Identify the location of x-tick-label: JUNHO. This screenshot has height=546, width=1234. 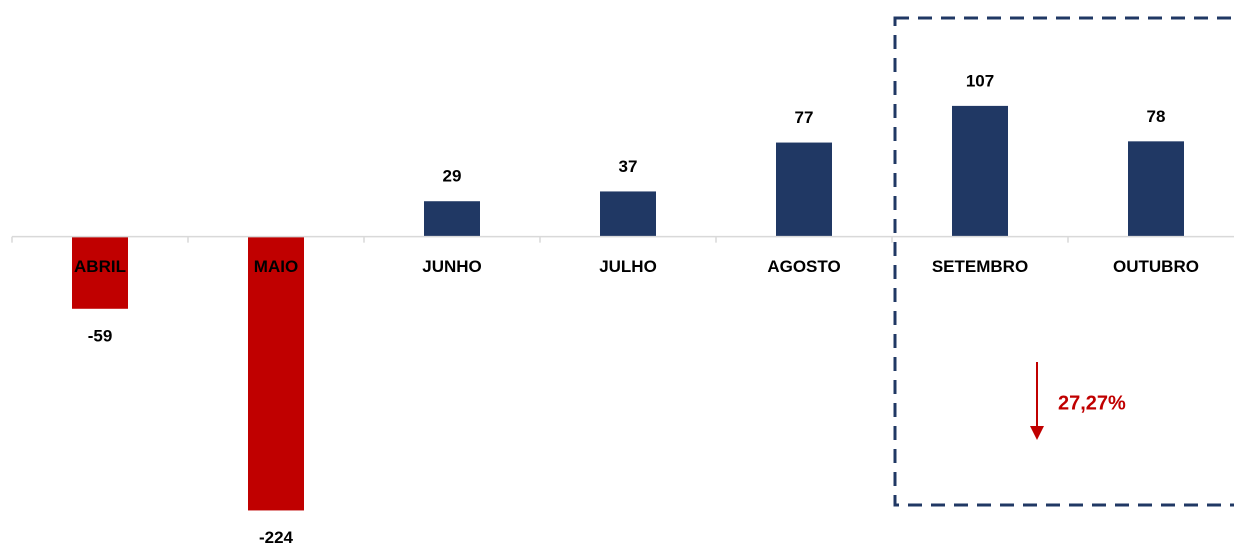
(452, 266).